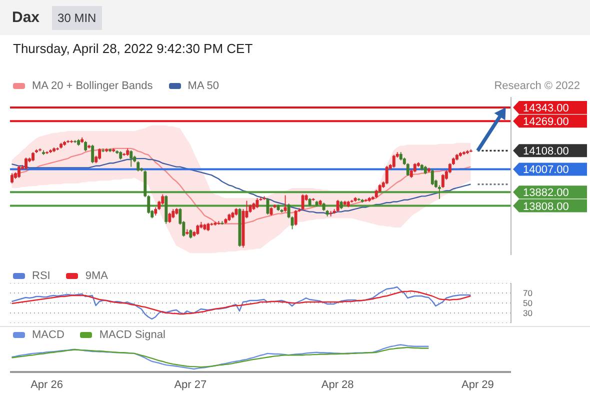 This screenshot has height=400, width=590. What do you see at coordinates (546, 152) in the screenshot?
I see `ref-line-label: 14108.00` at bounding box center [546, 152].